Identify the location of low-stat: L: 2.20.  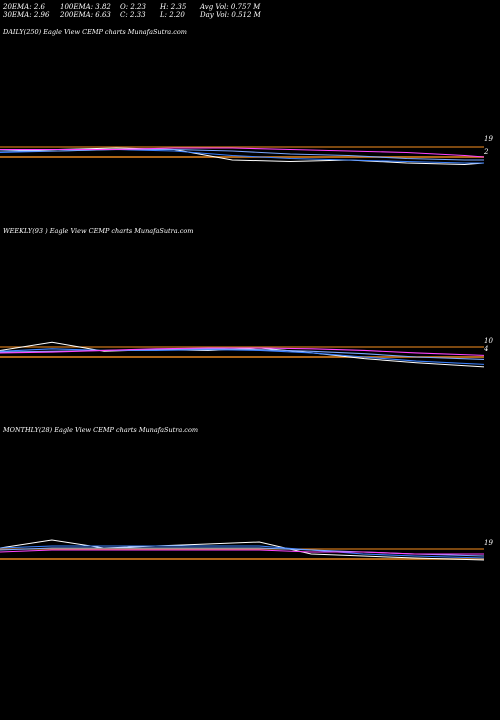
(172, 15).